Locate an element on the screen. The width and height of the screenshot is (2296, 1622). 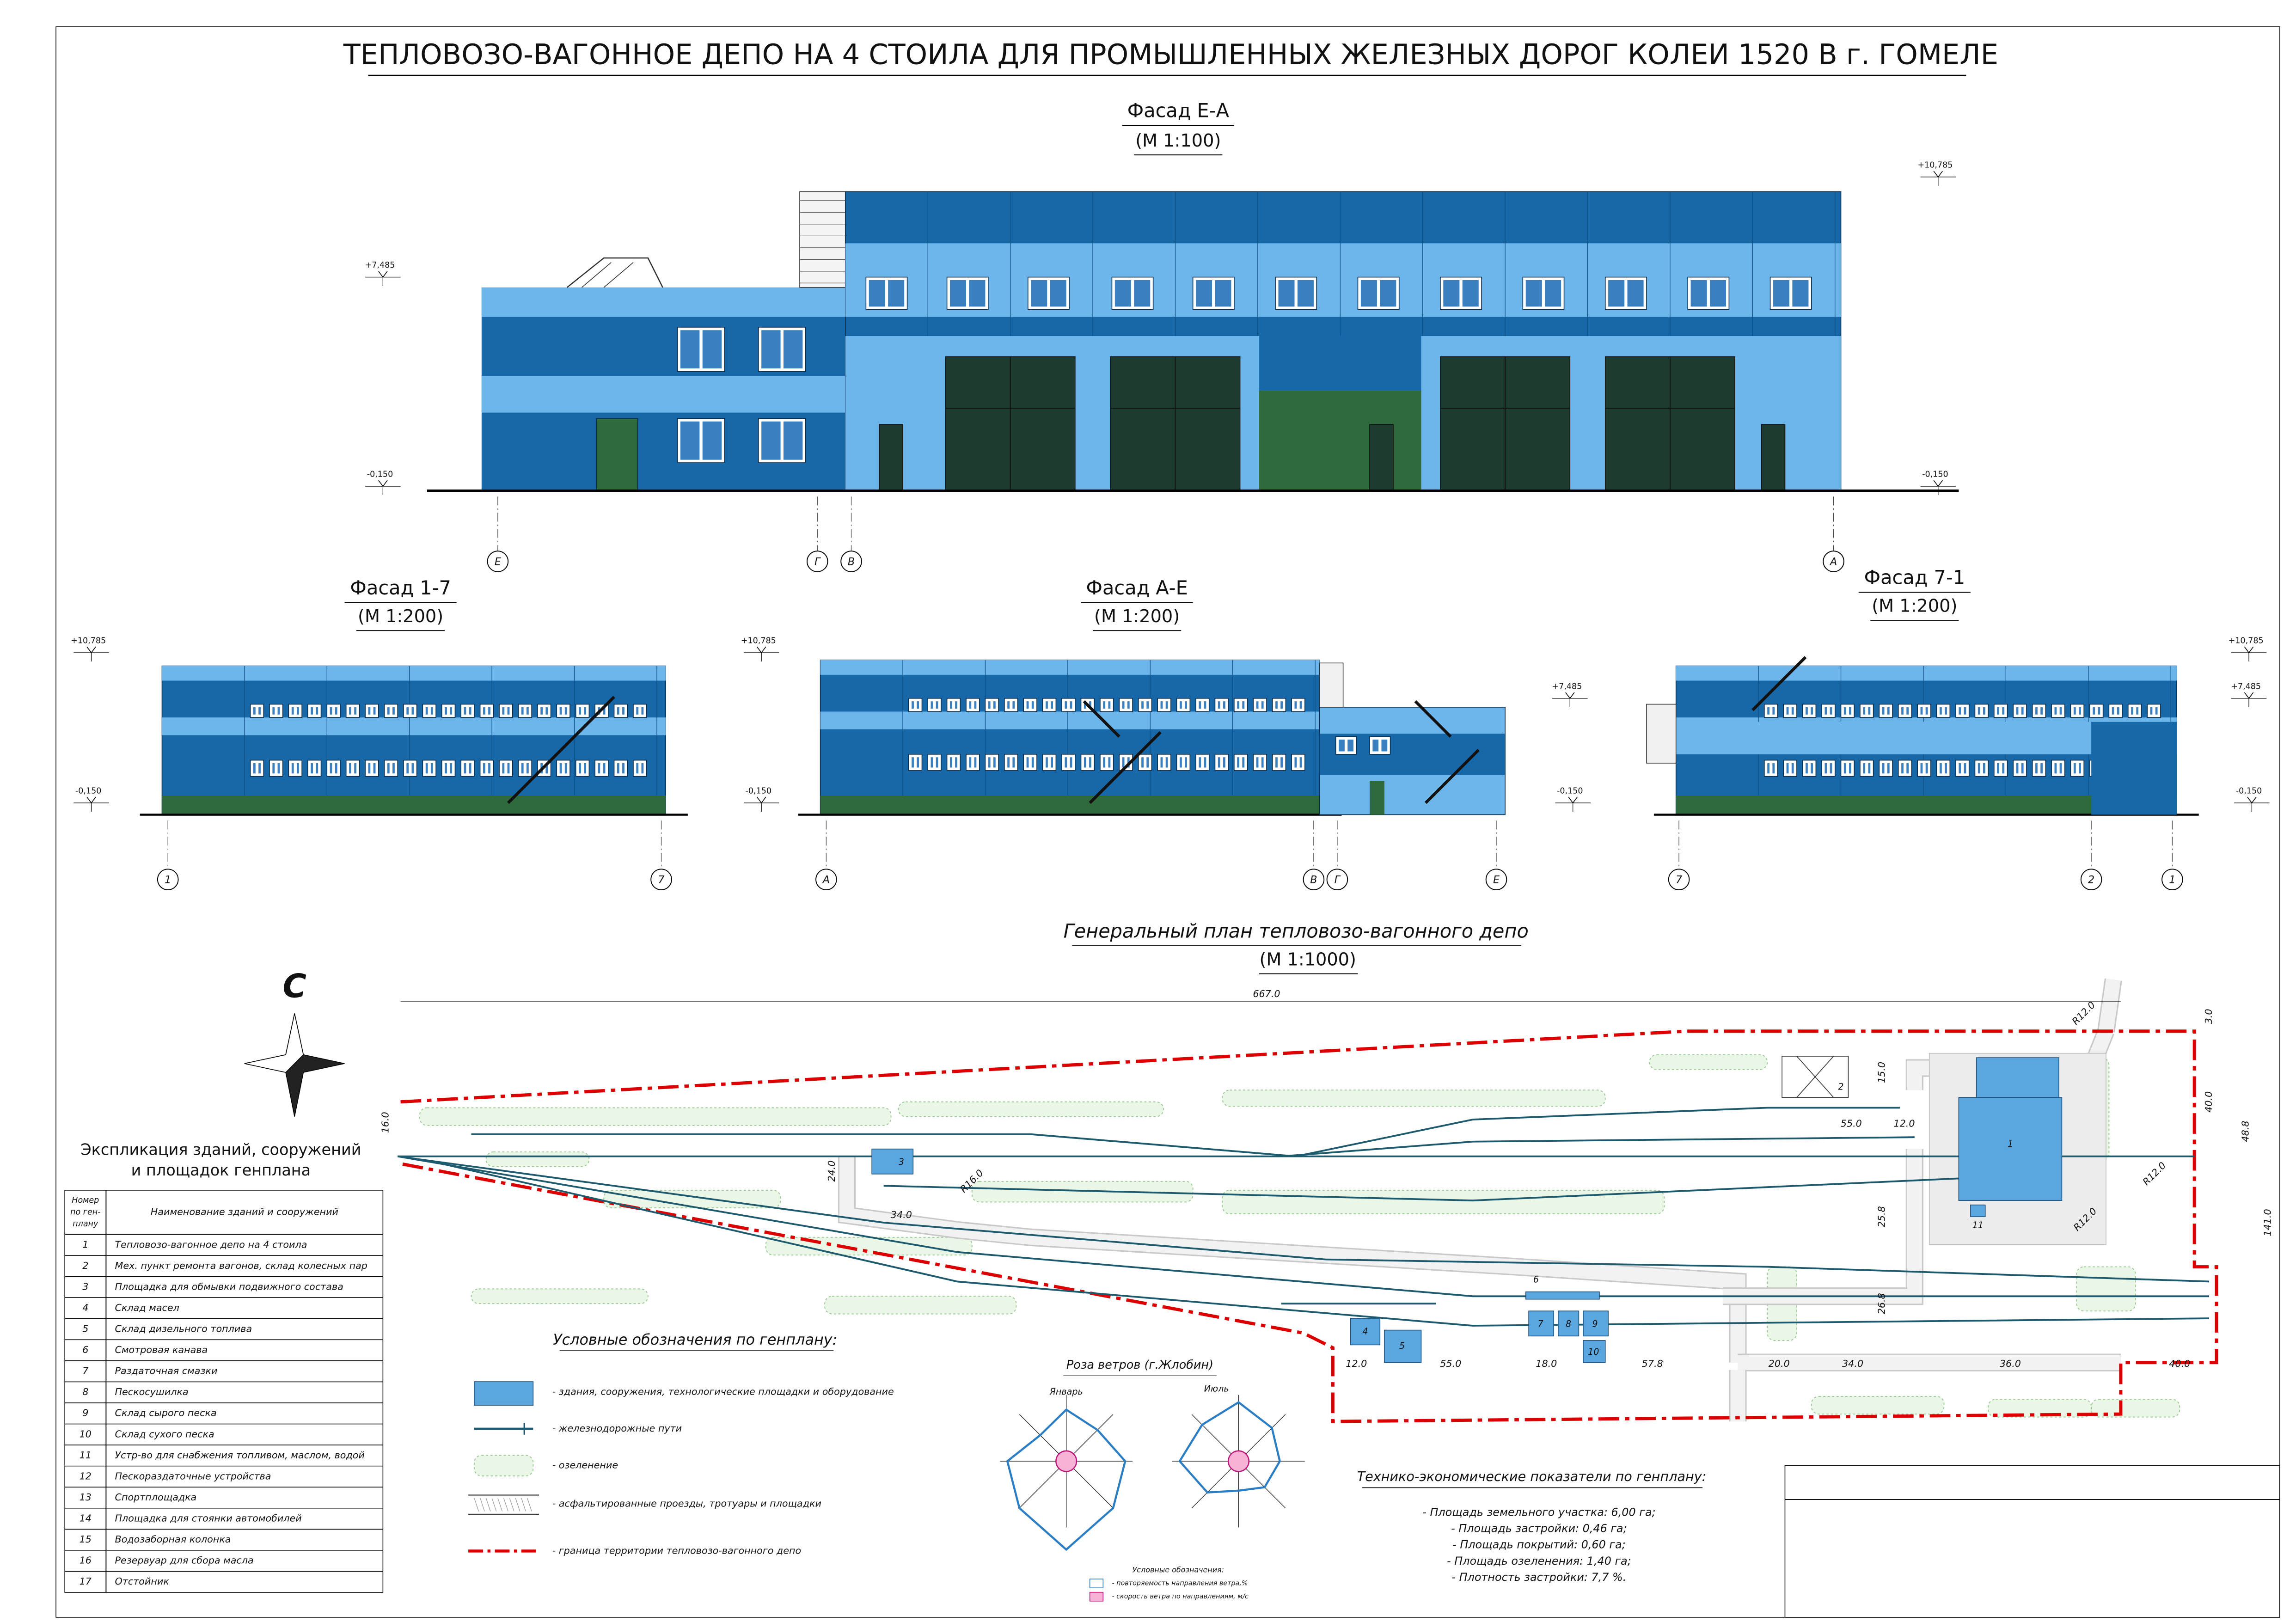
building-number: 1 is located at coordinates (2010, 1144).